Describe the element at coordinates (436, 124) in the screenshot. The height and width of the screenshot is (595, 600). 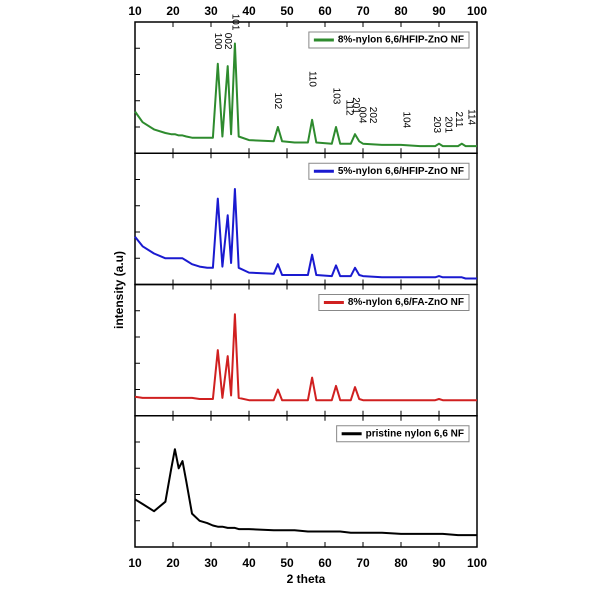
I see `peak-label: 203` at that location.